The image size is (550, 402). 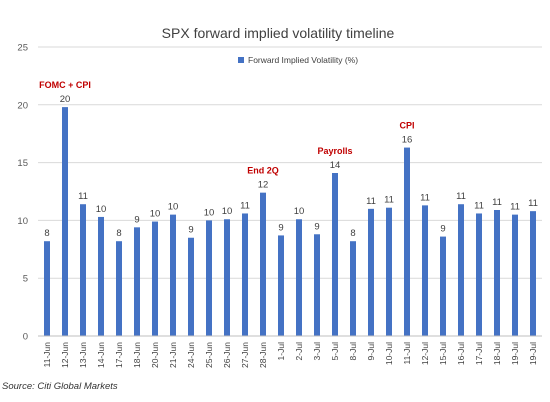 What do you see at coordinates (461, 353) in the screenshot?
I see `x-tick-label: 16-Jul` at bounding box center [461, 353].